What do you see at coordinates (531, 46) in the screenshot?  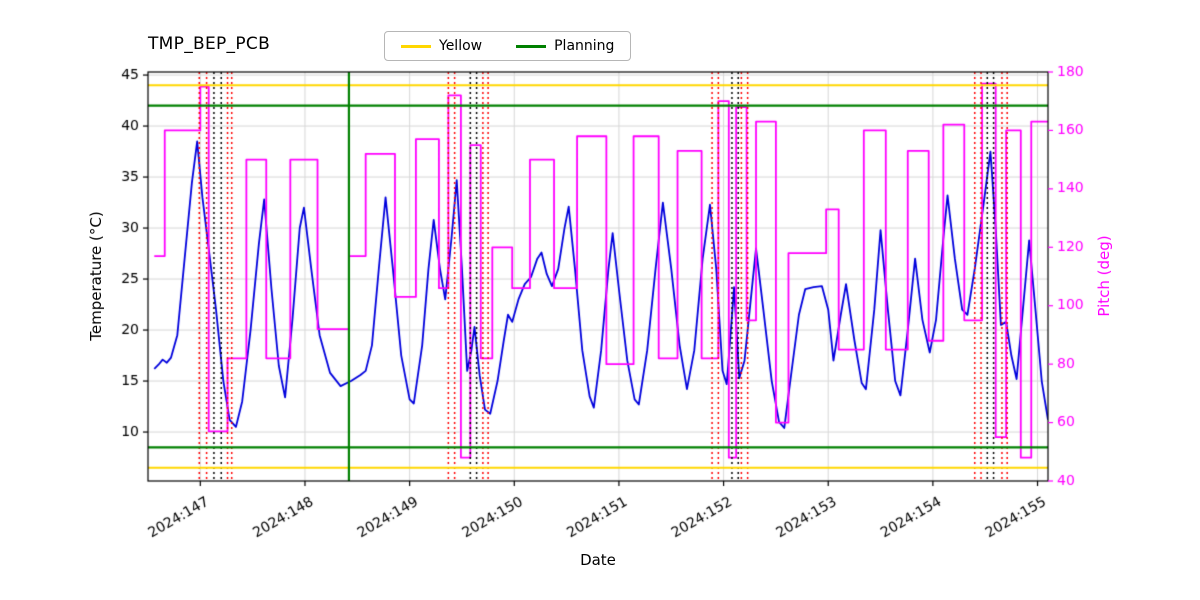 I see `planning-line-swatch` at bounding box center [531, 46].